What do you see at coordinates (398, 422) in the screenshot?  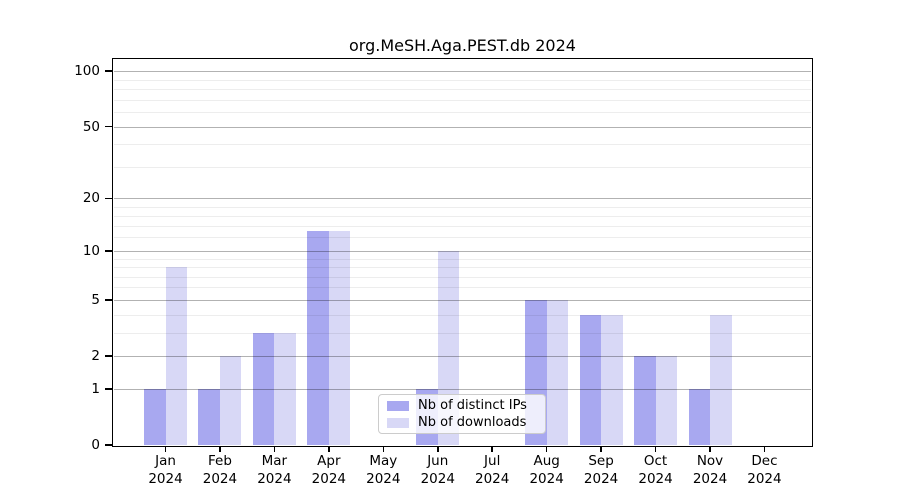 I see `legend-swatch-downloads` at bounding box center [398, 422].